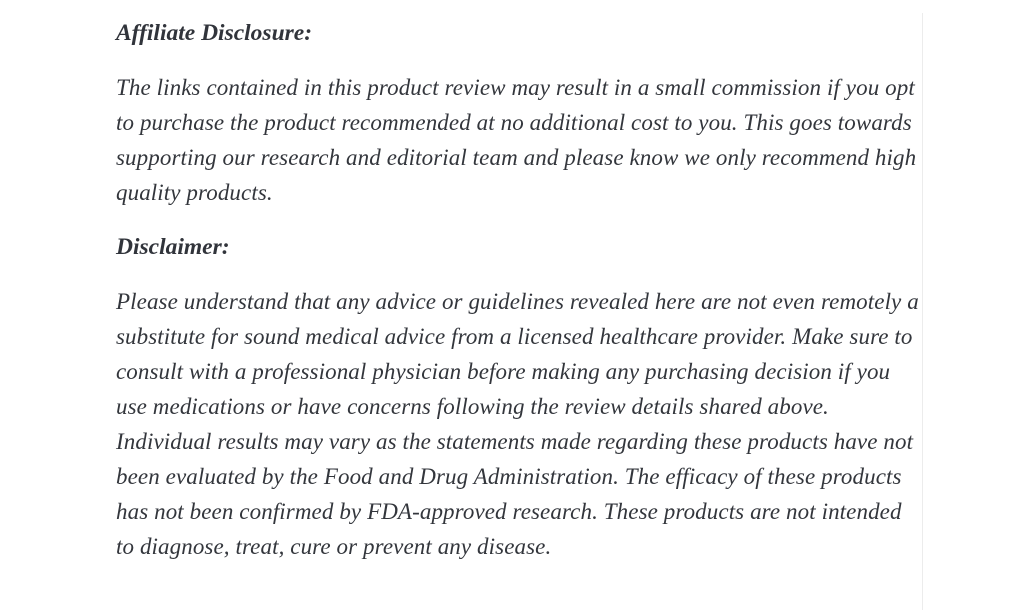  I want to click on affiliate-disclosure-heading: Affiliate Disclosure:, so click(214, 33).